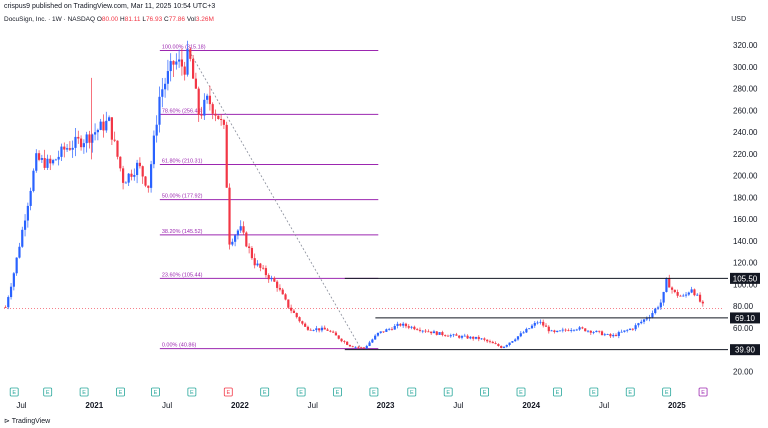 The height and width of the screenshot is (428, 768). I want to click on ohlc-volume-label: Vol, so click(191, 19).